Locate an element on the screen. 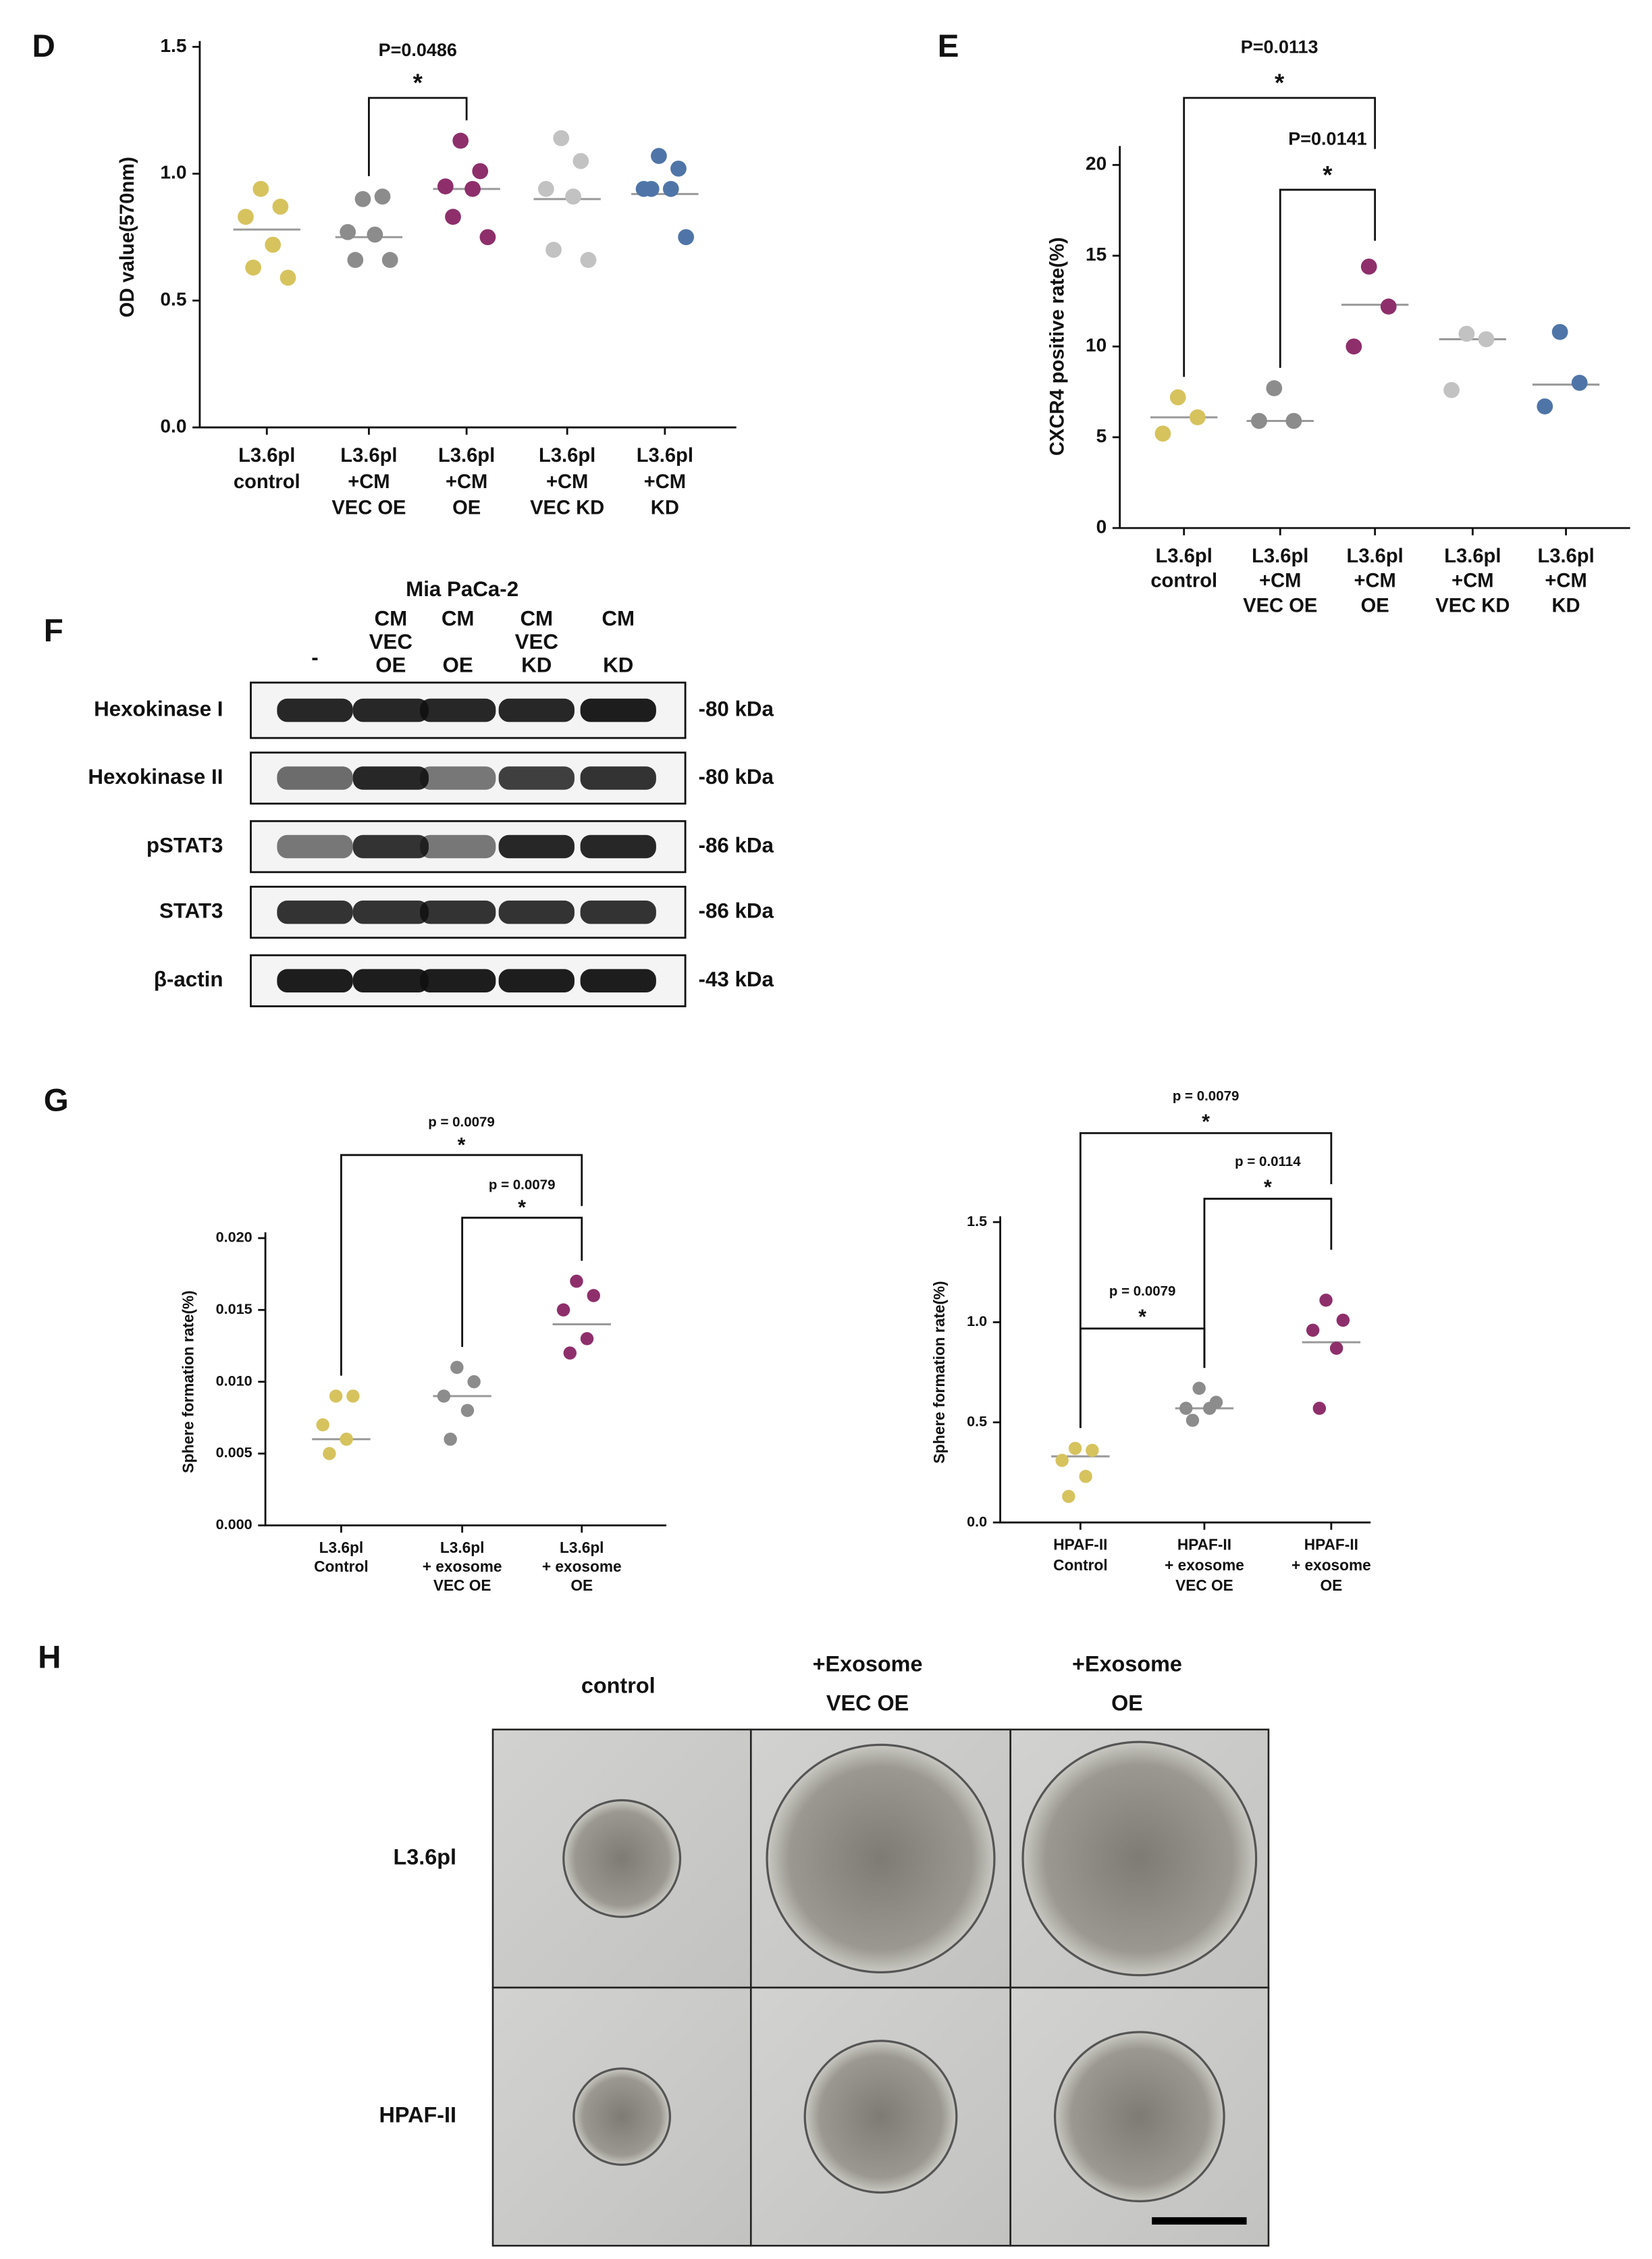  p-value: p = 0.0114 is located at coordinates (1268, 1161).